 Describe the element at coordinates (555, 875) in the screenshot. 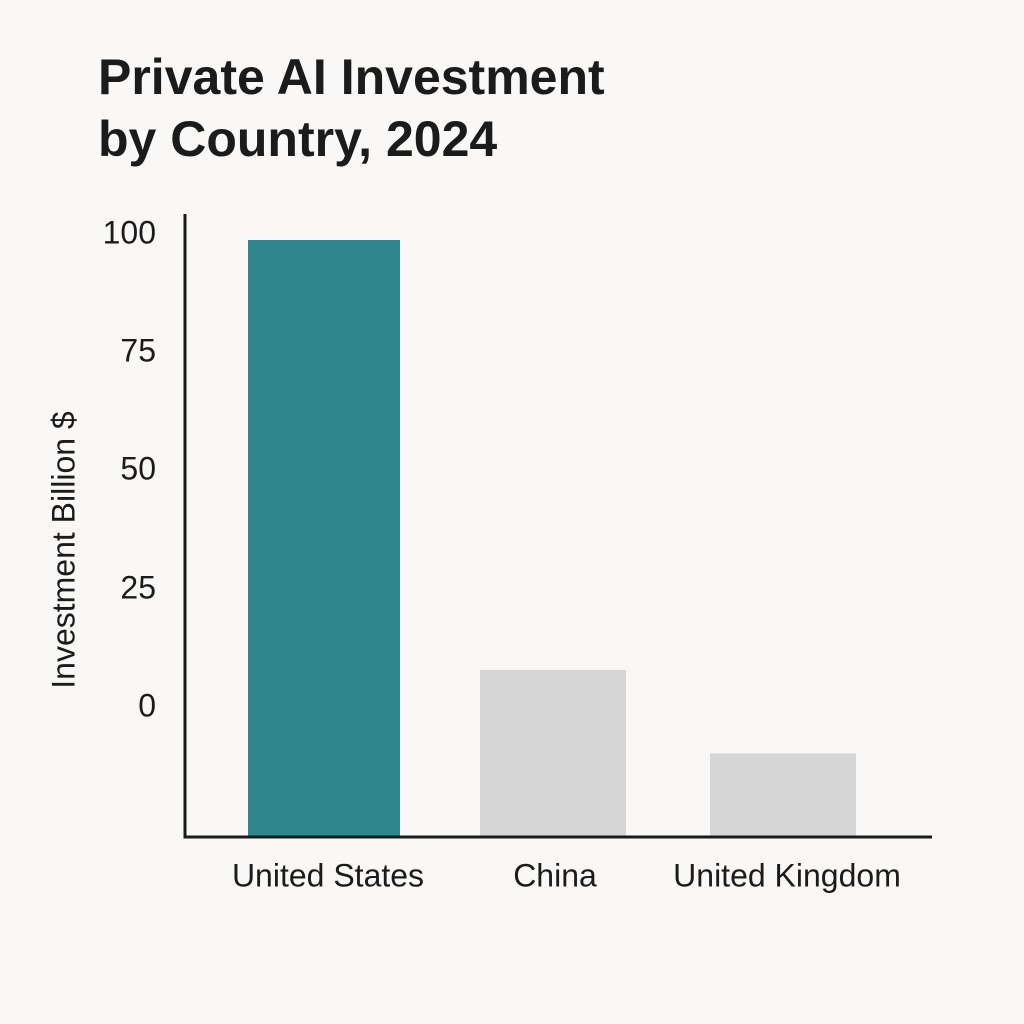

I see `x-tick-label: China` at that location.